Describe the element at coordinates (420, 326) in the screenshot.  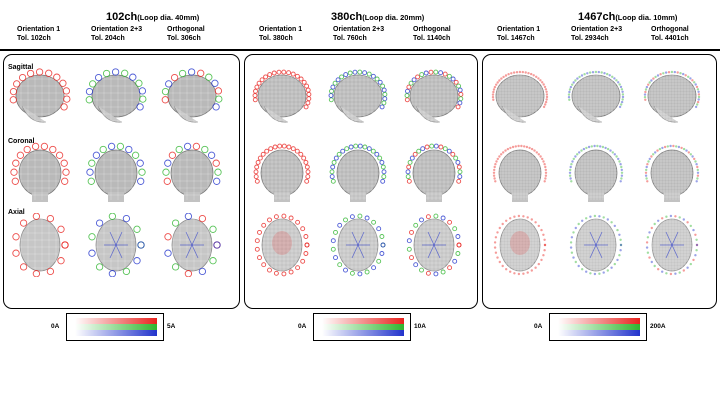
I see `legend-max-label: 10A` at that location.